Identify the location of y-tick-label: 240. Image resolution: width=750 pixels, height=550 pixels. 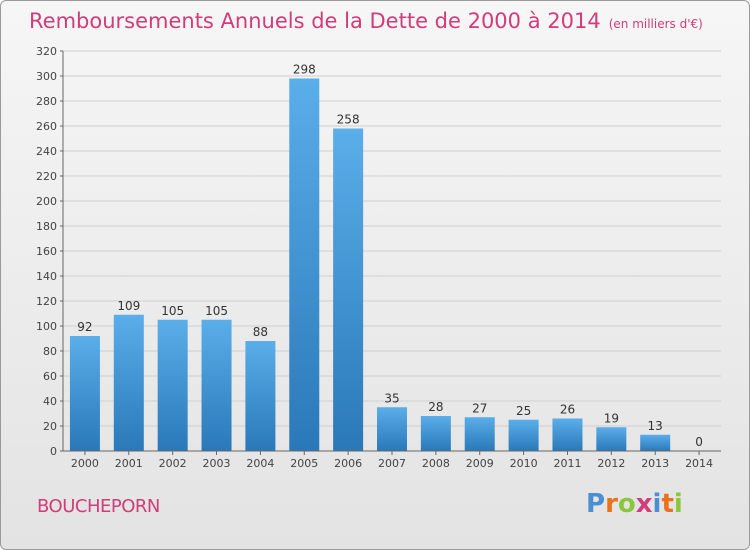
(46, 151).